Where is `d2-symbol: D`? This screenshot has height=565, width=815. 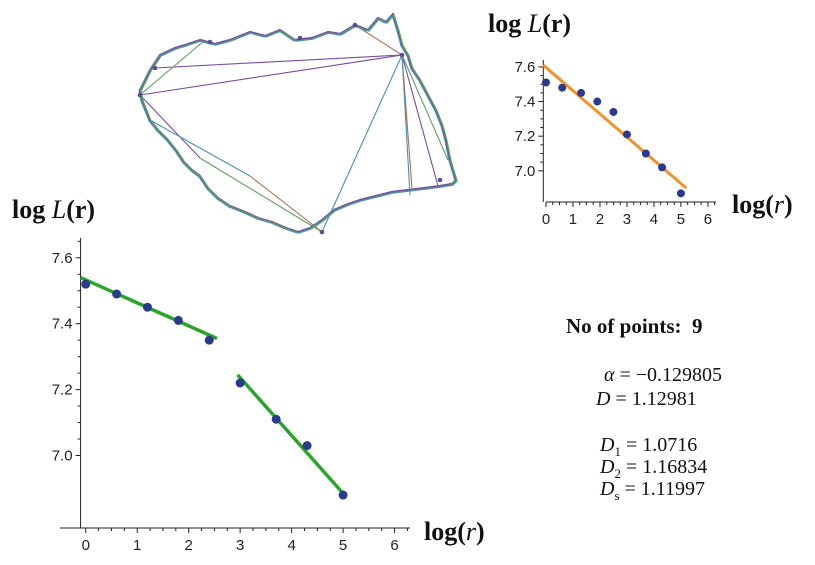 d2-symbol: D is located at coordinates (607, 467).